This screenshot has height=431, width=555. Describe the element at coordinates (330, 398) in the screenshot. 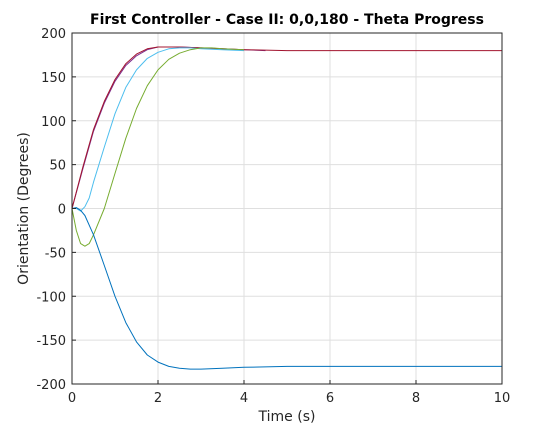

I see `x-tick-label: 6` at that location.